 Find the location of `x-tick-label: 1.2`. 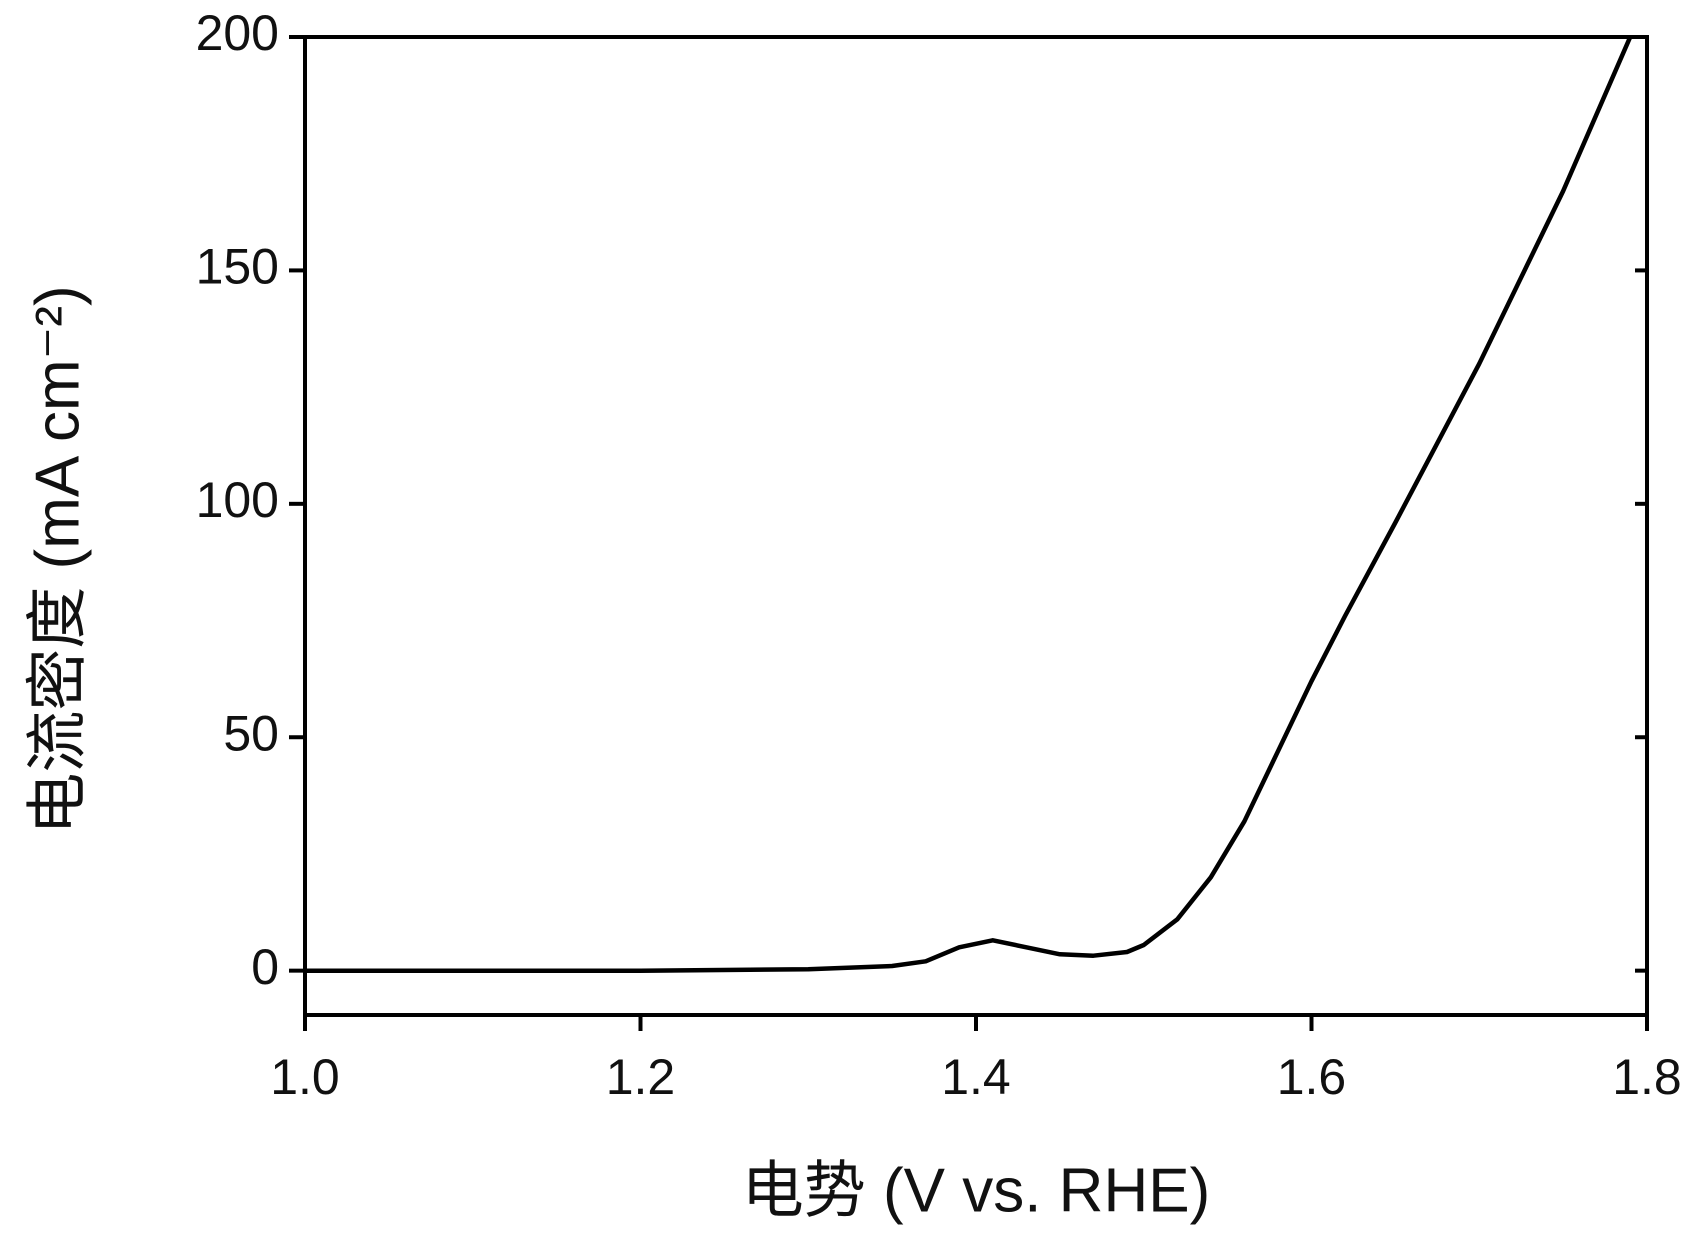

x-tick-label: 1.2 is located at coordinates (641, 1077).